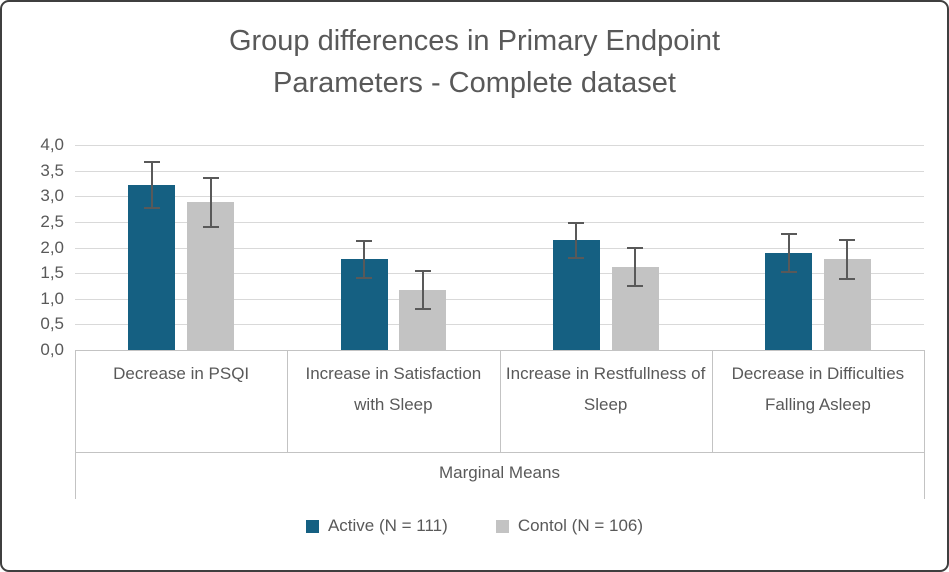 Image resolution: width=949 pixels, height=572 pixels. I want to click on y-tick-label: 1,0, so click(52, 298).